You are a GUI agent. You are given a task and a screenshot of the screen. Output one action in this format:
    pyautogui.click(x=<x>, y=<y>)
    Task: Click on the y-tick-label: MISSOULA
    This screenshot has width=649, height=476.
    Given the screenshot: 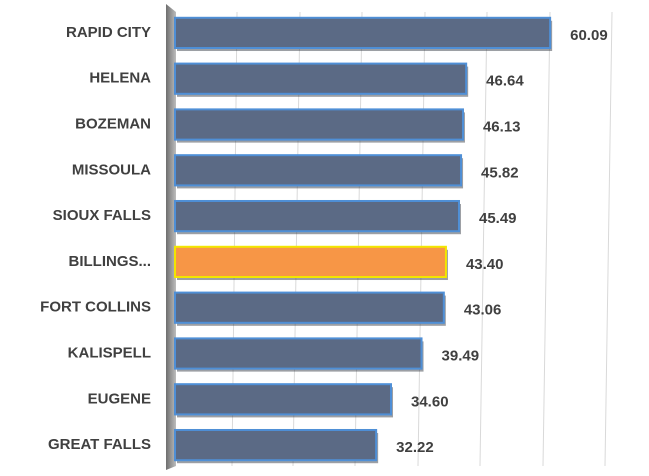 What is the action you would take?
    pyautogui.click(x=111, y=169)
    